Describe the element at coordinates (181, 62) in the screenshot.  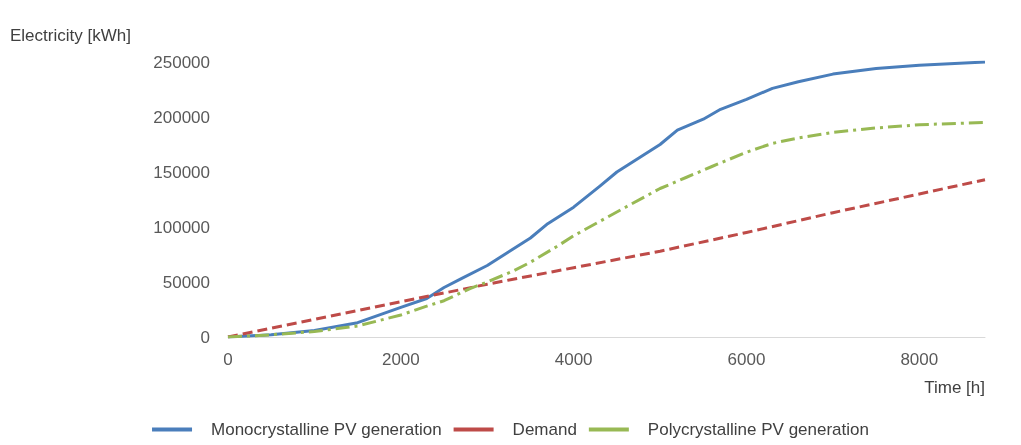
I see `y-tick-label: 250000` at that location.